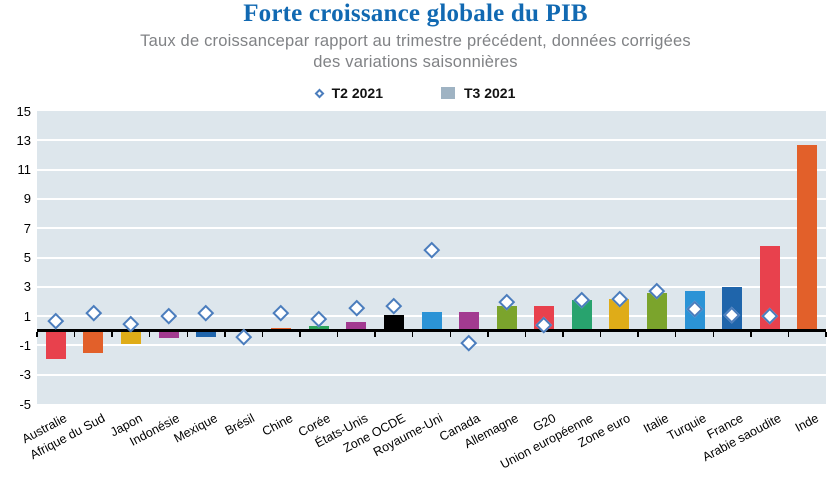 The width and height of the screenshot is (831, 485). Describe the element at coordinates (415, 93) in the screenshot. I see `chart-legend: T2 2021 T3 2021` at that location.